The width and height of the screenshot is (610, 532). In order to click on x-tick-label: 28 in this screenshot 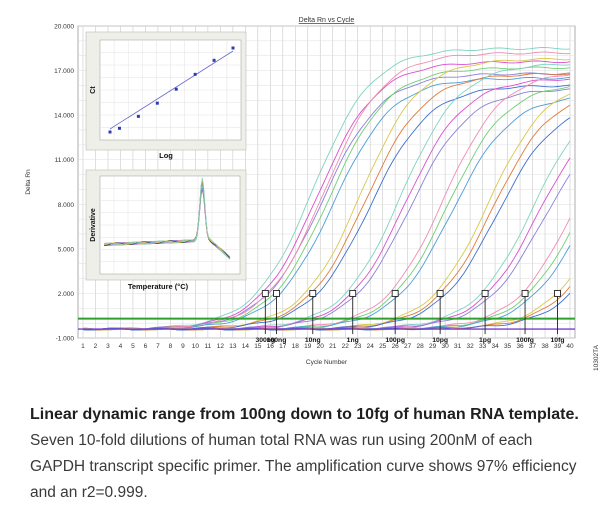, I will do `click(421, 346)`.